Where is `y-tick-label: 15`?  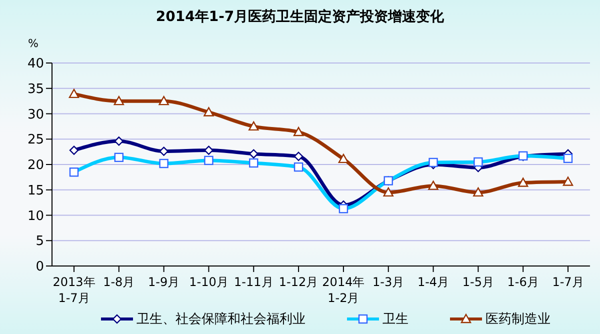
y-tick-label: 15 is located at coordinates (35, 190).